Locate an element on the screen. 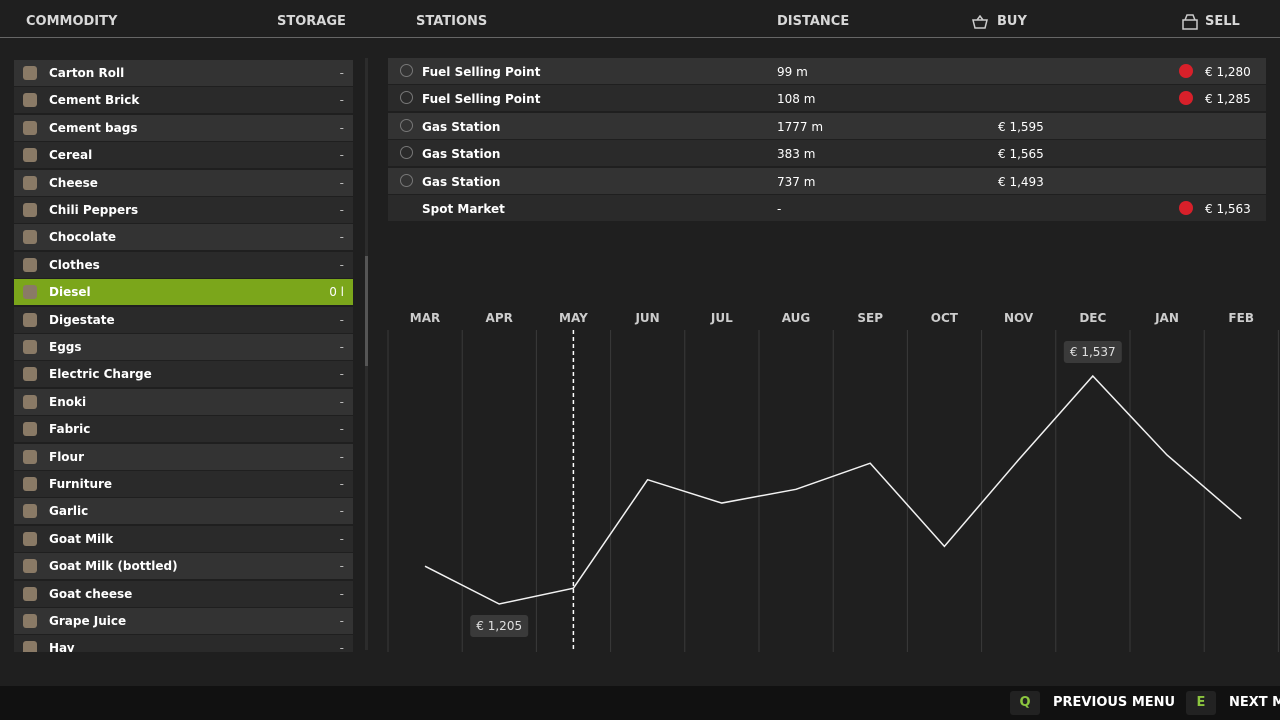 The height and width of the screenshot is (720, 1280). commodity-row: Cheese - is located at coordinates (183, 182).